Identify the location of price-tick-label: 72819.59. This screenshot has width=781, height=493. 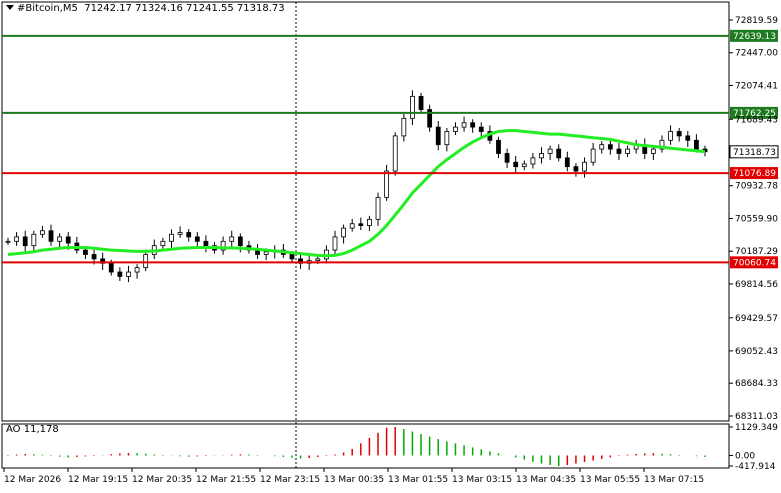
(756, 21).